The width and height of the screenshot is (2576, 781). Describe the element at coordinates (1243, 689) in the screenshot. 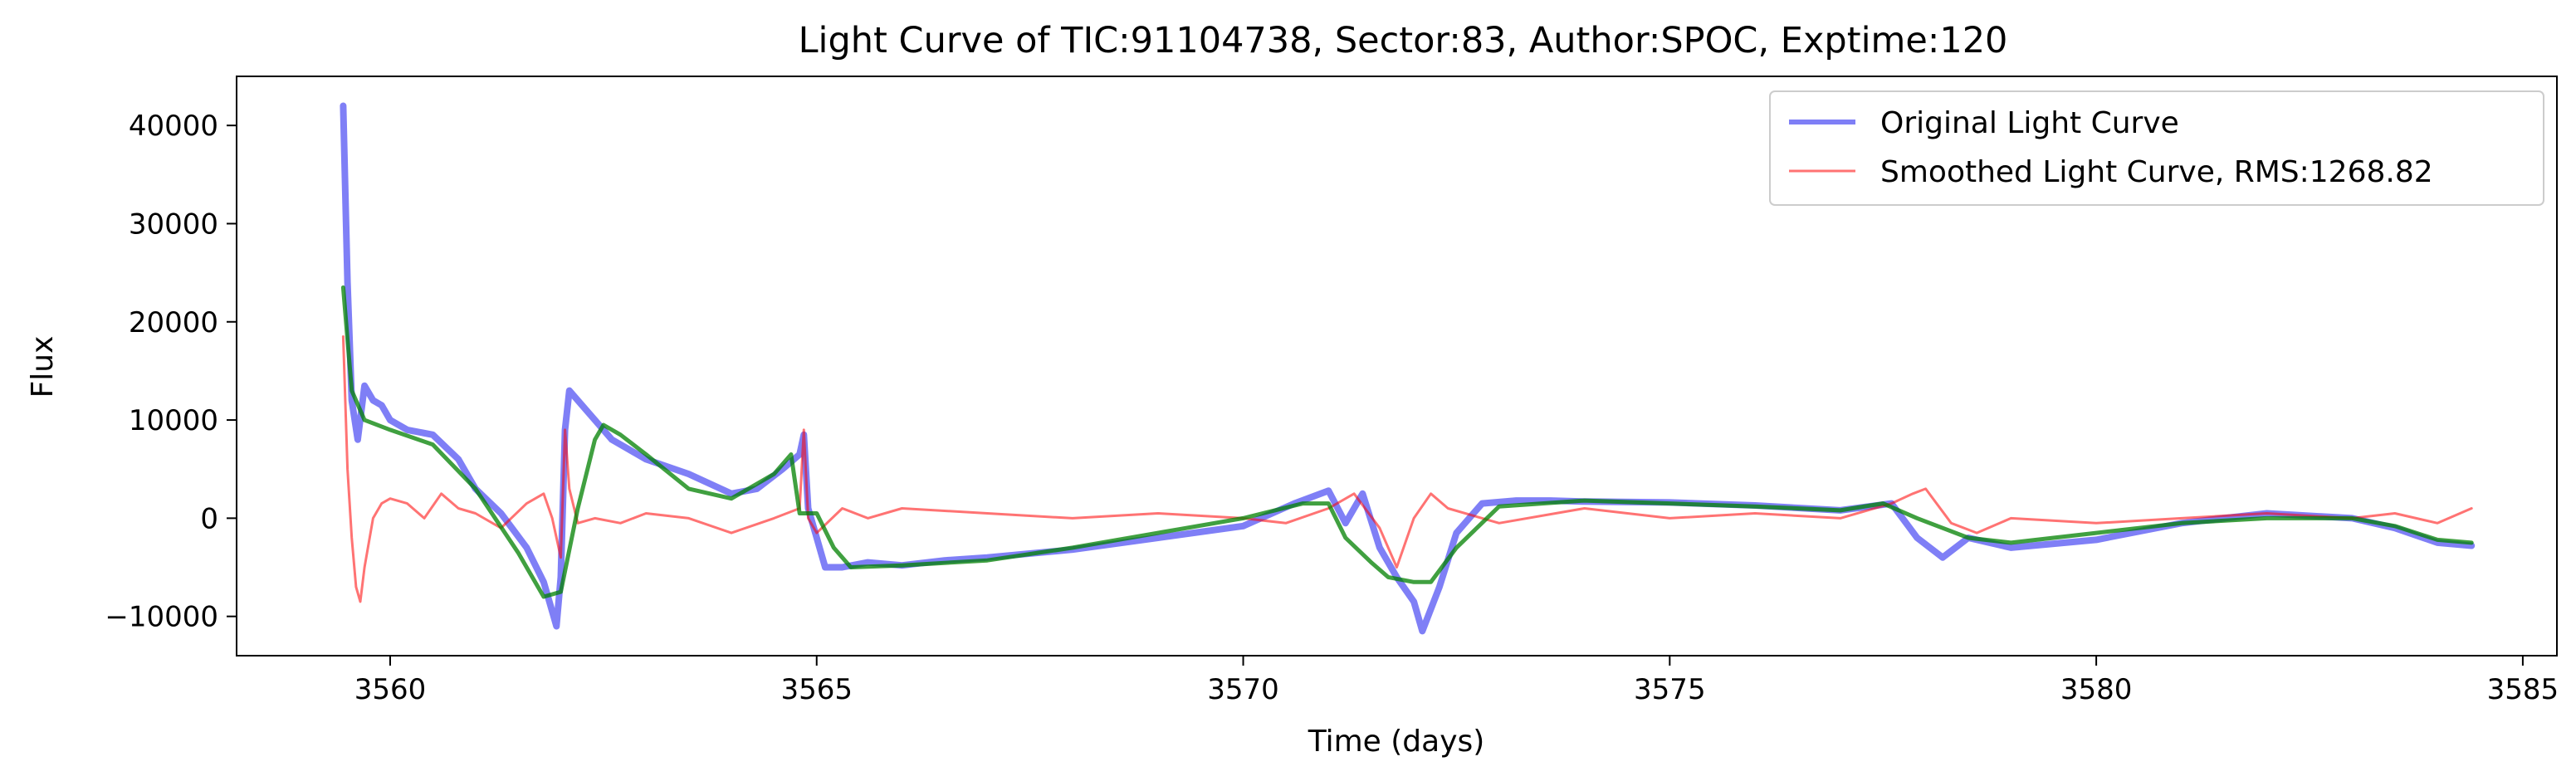

I see `x-tick-label: 3570` at that location.